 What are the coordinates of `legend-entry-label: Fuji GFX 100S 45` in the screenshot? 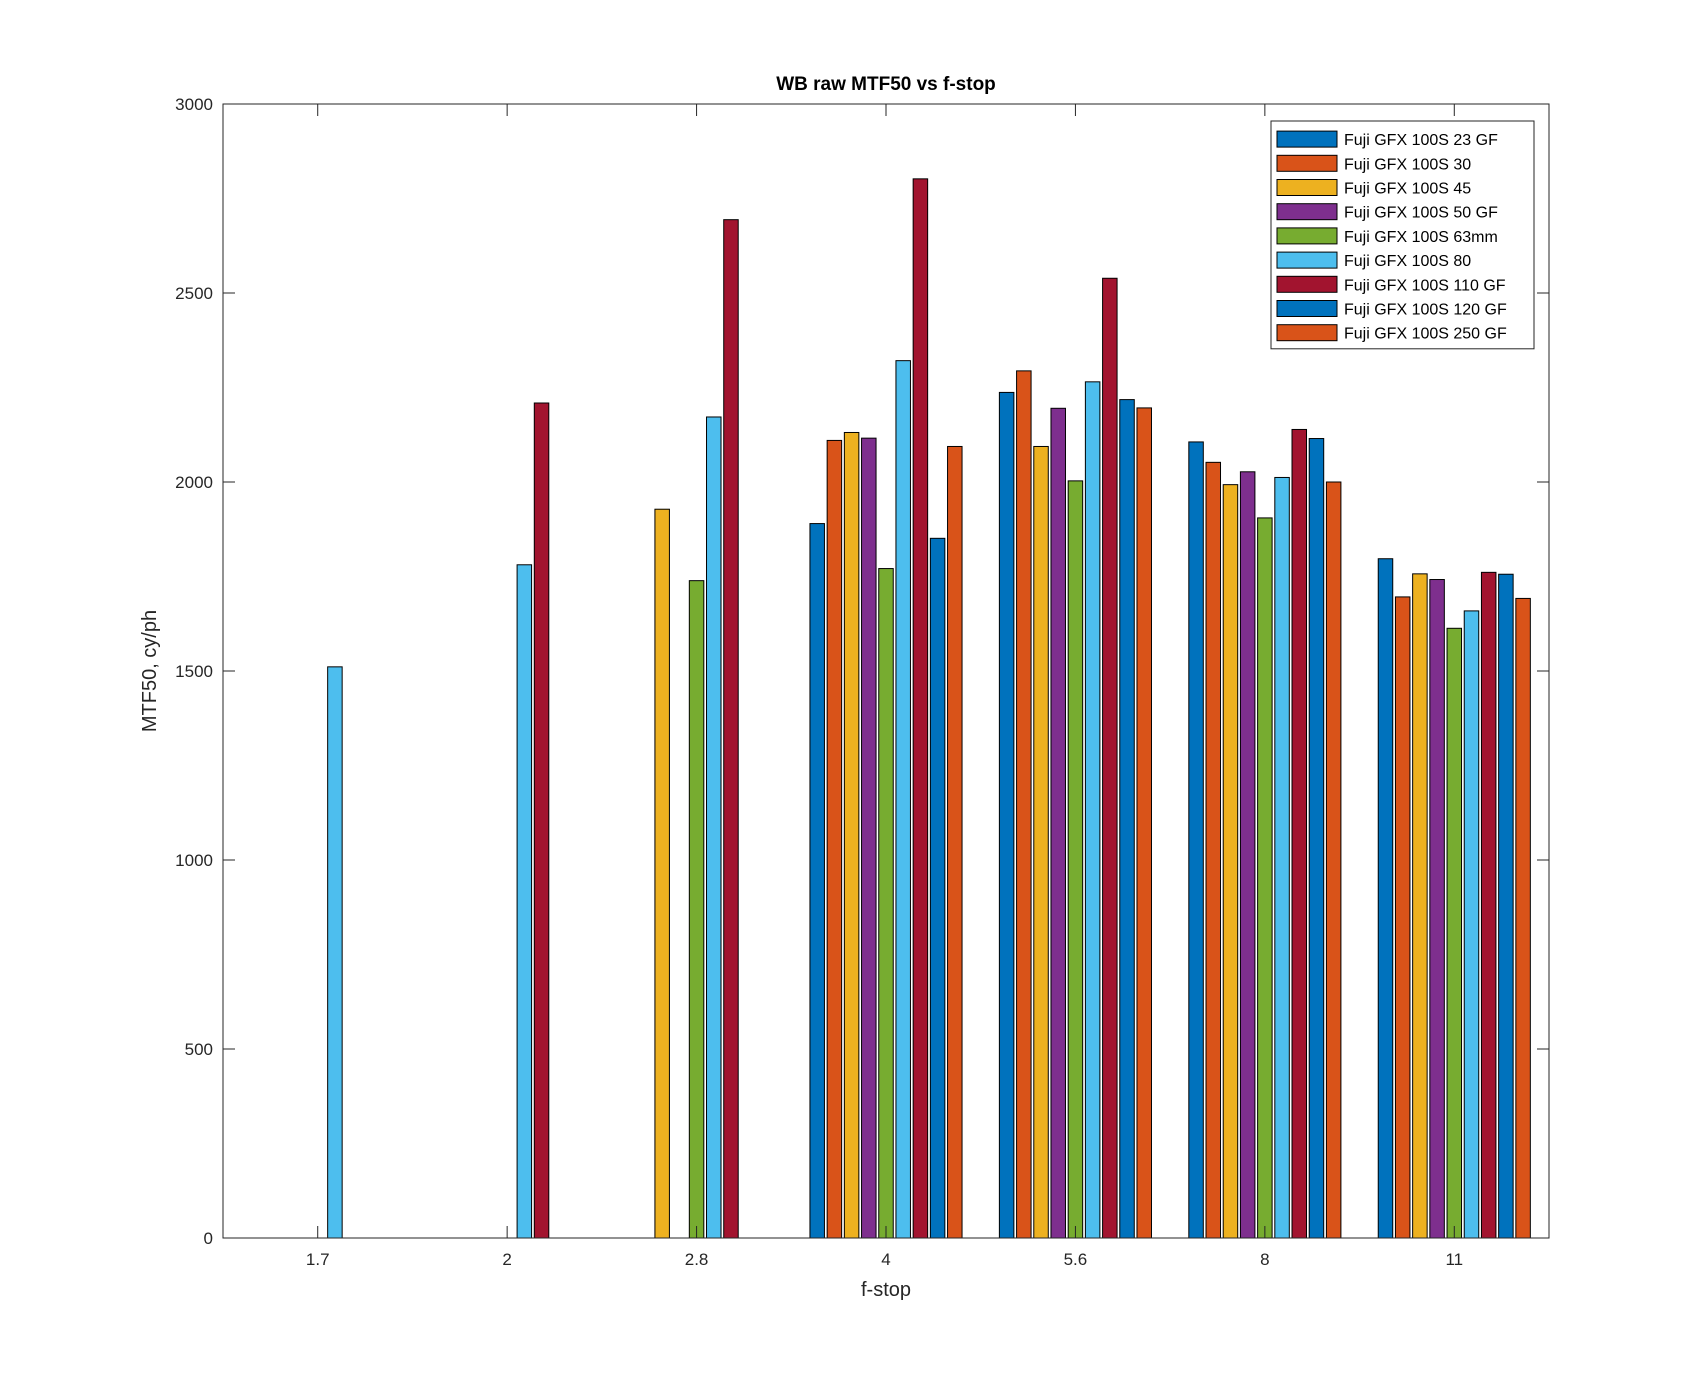 It's located at (1407, 189).